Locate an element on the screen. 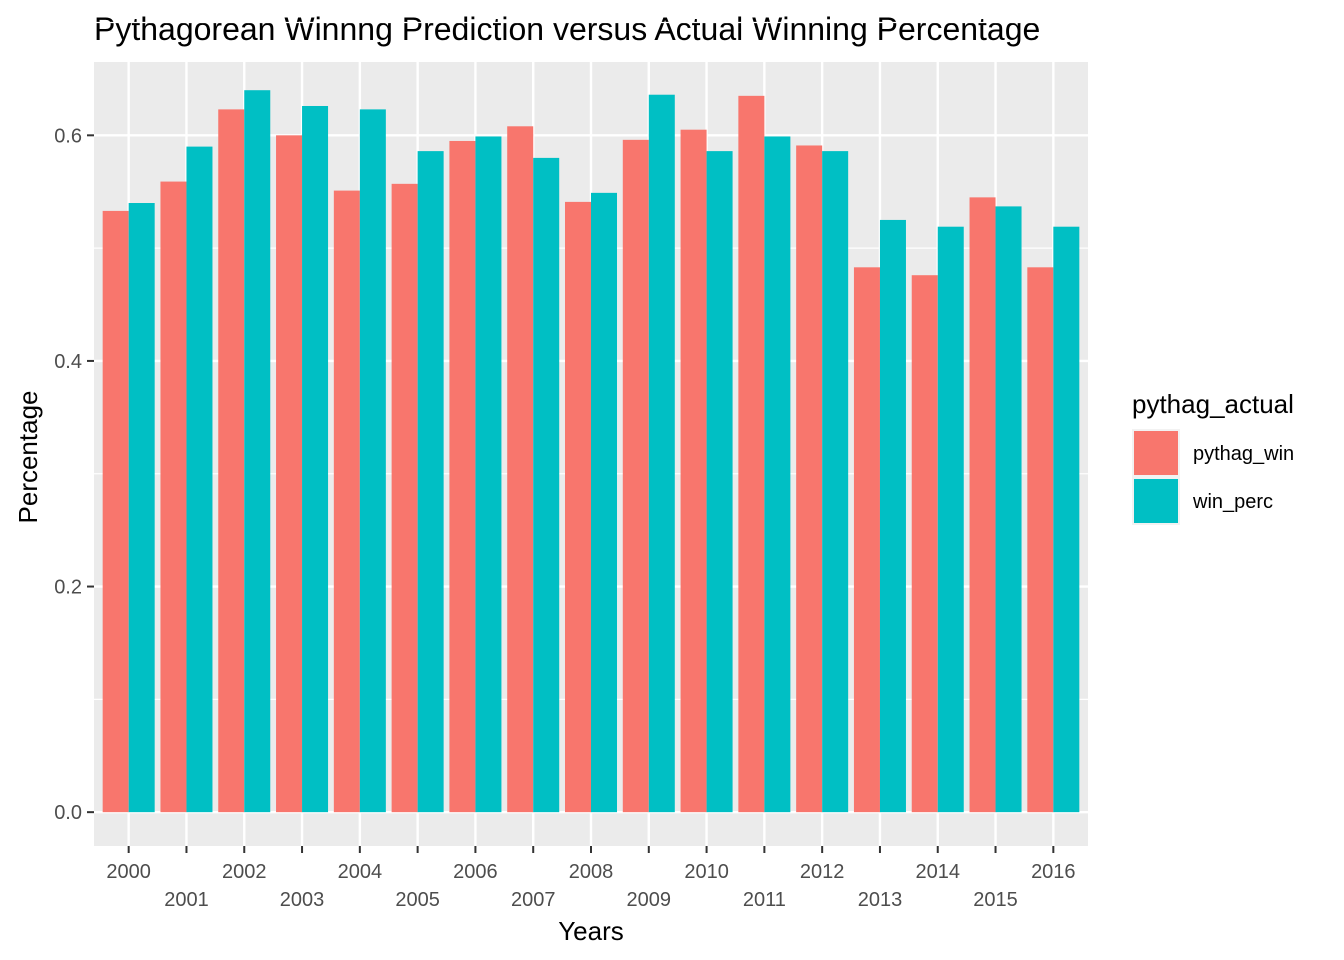 The width and height of the screenshot is (1344, 960). bar-win_perc-2008 is located at coordinates (604, 502).